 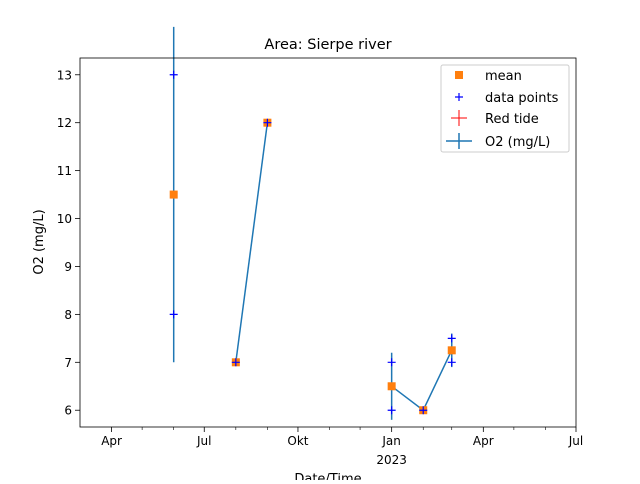 I want to click on y-tick-label-5: 11, so click(x=64, y=171).